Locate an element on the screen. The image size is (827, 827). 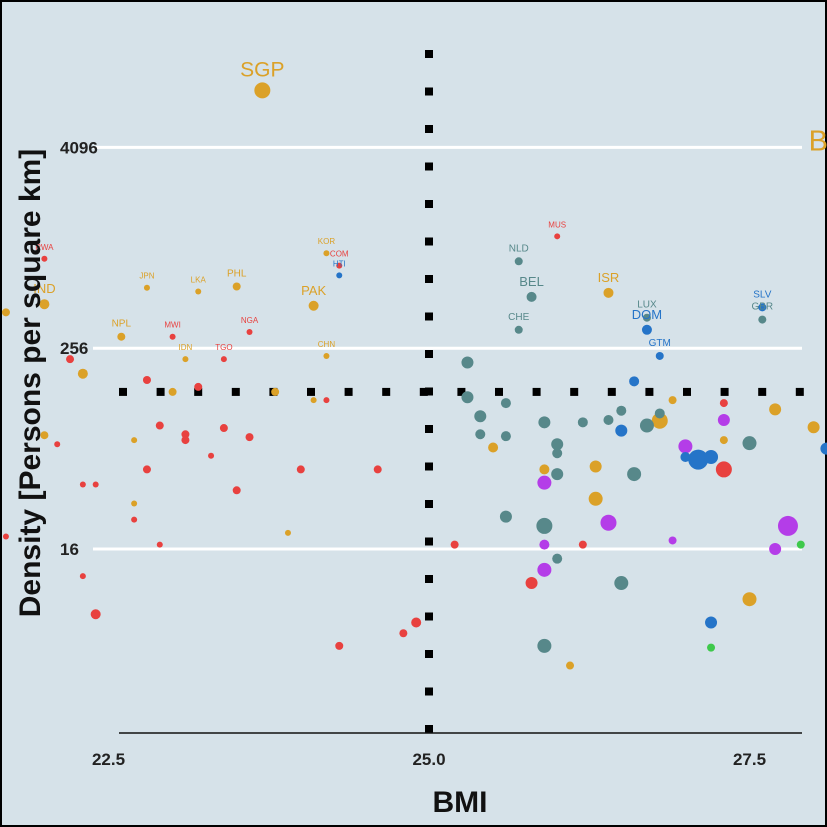
x-tick-label: 25.0 is located at coordinates (428, 759).